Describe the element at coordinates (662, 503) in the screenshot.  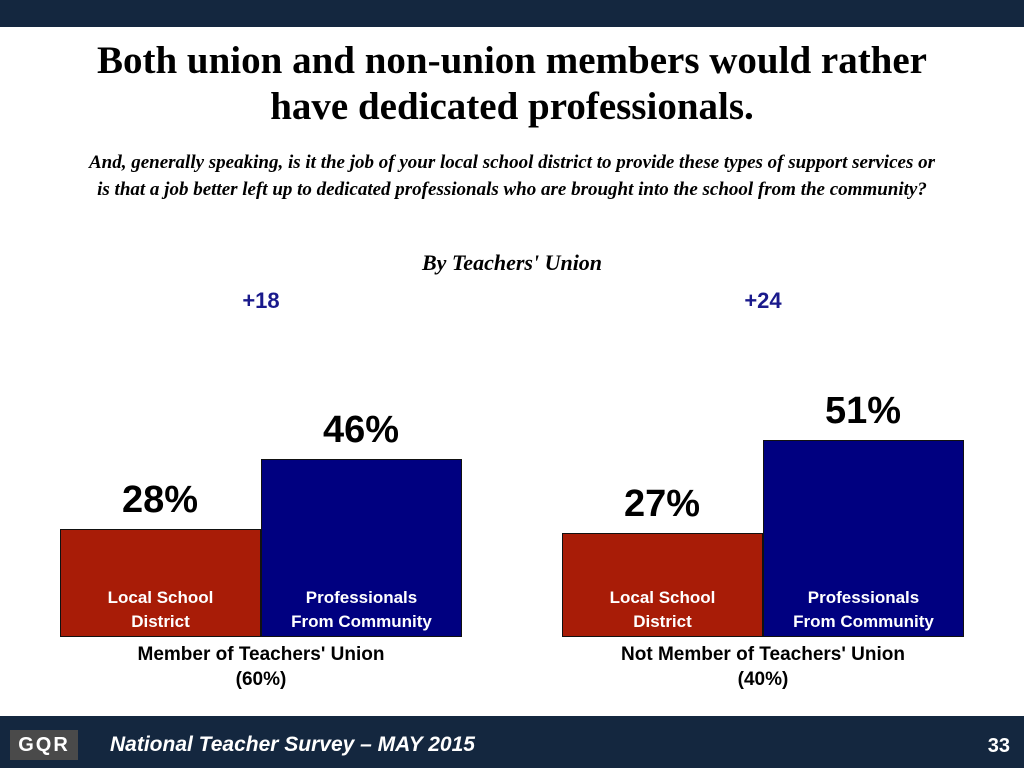
I see `value-label: 27%` at that location.